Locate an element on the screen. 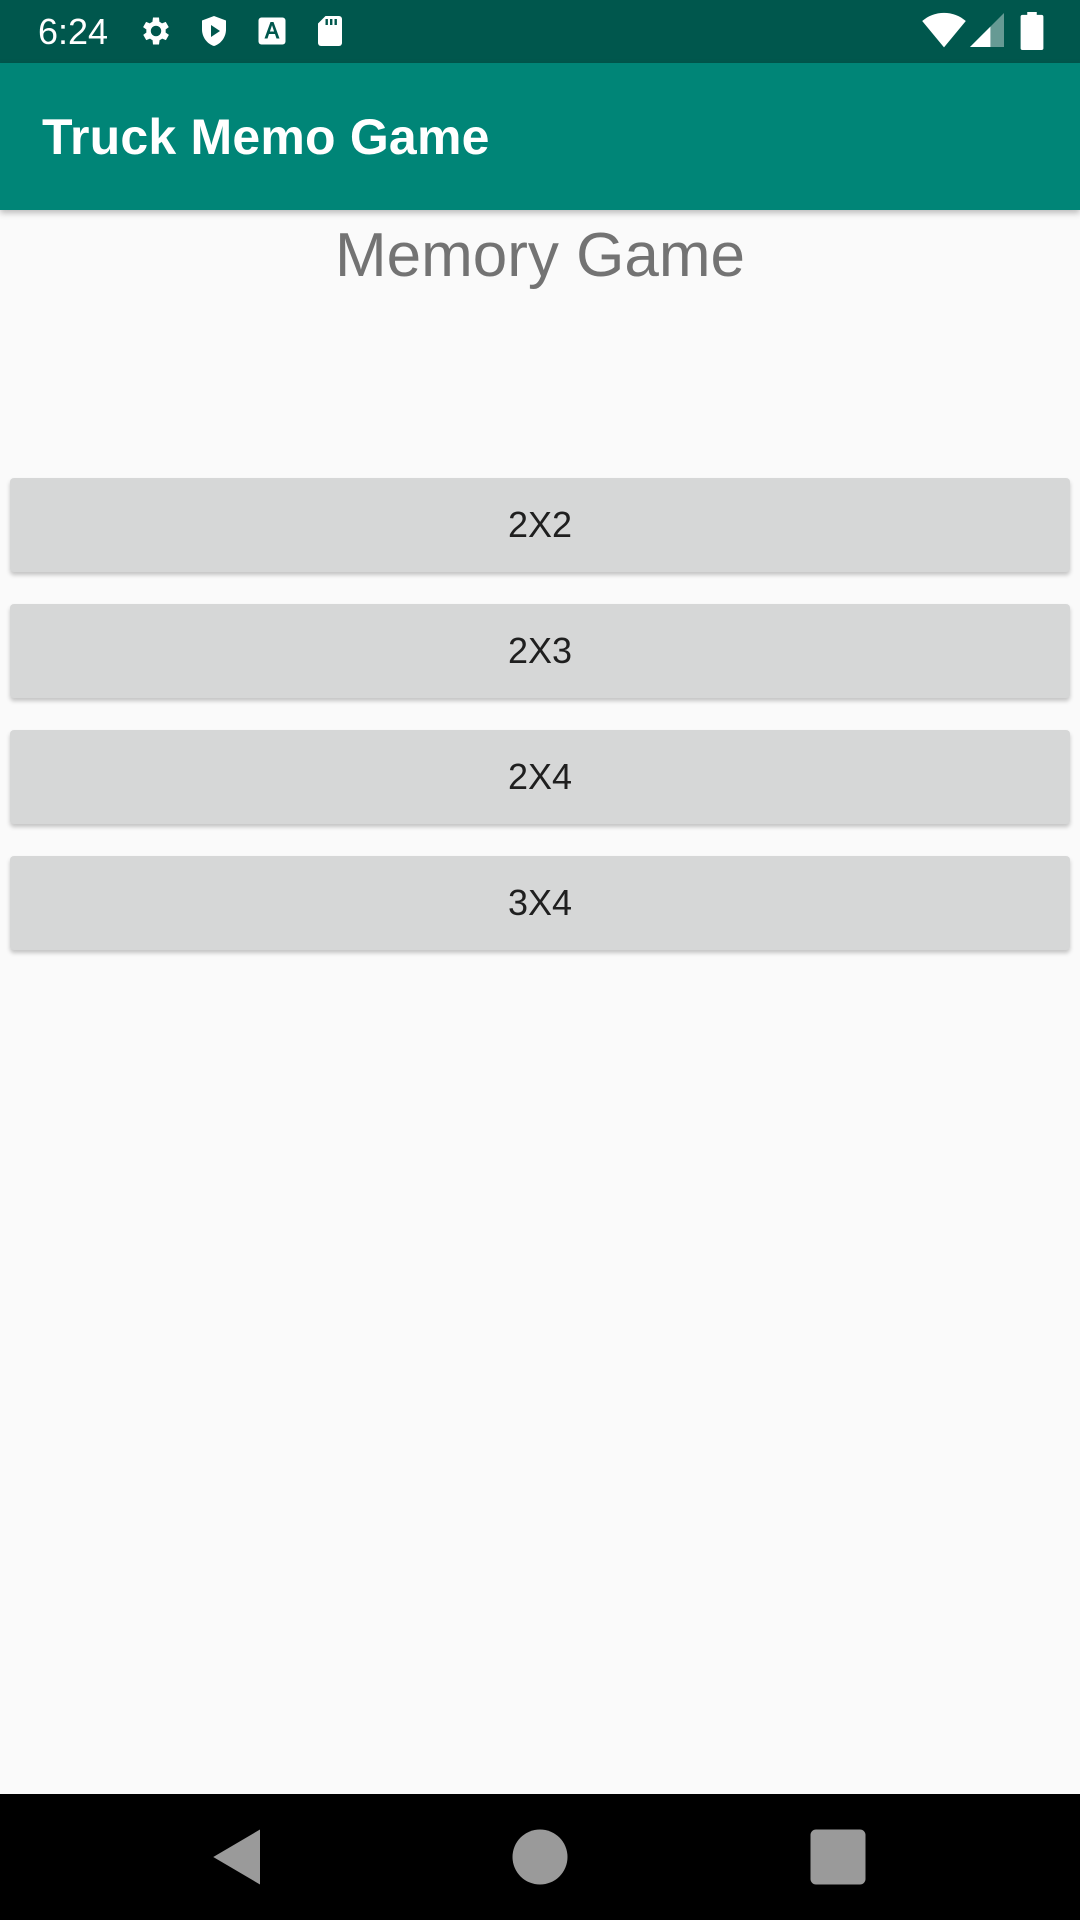  grid-2x3-button: 2X3 is located at coordinates (540, 651).